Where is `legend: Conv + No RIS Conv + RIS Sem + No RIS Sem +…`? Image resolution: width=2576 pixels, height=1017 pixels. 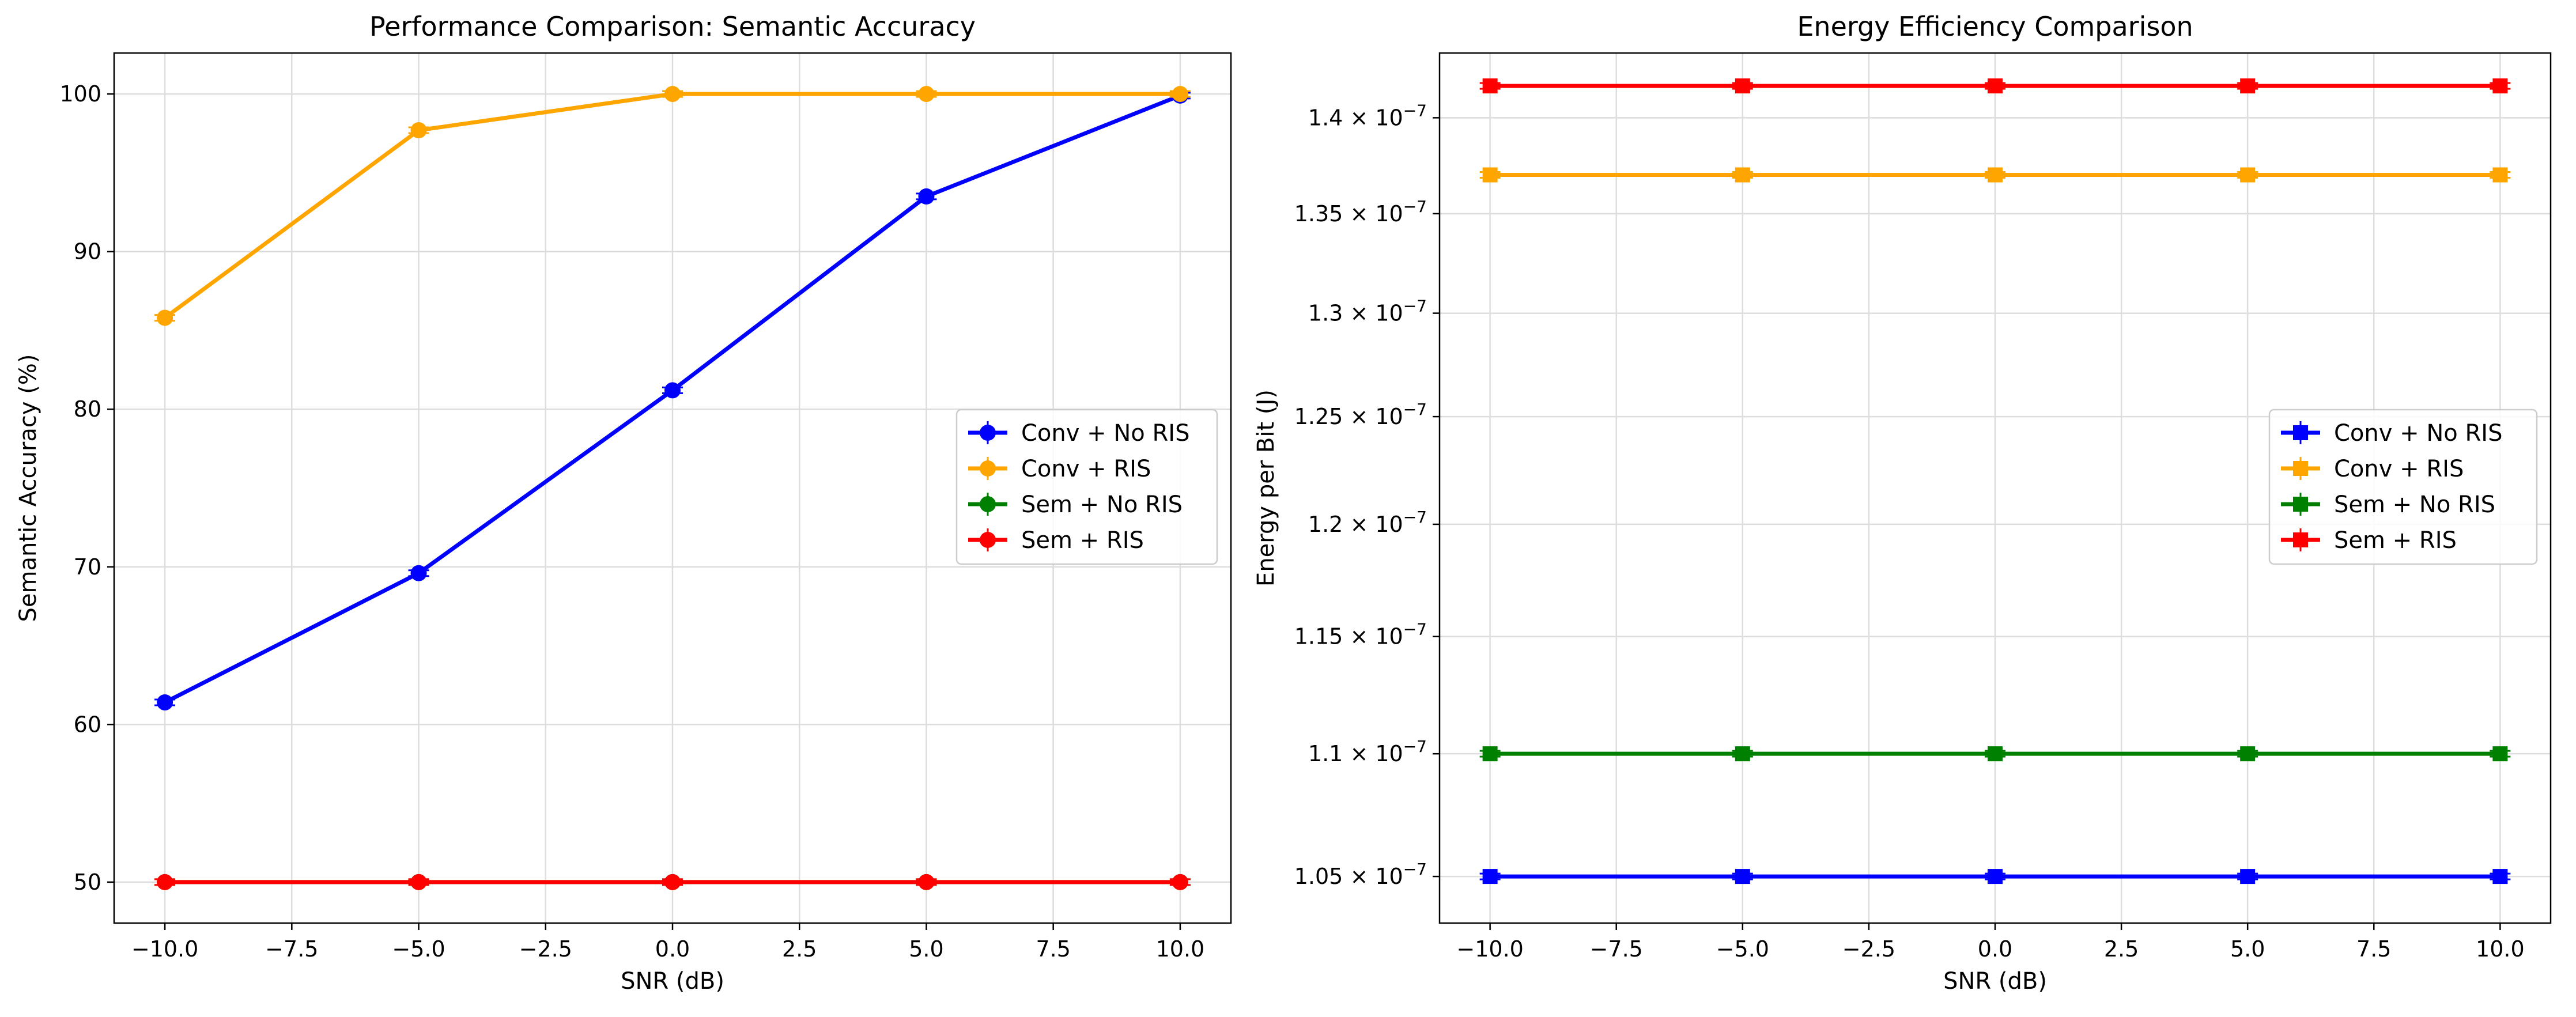
legend: Conv + No RIS Conv + RIS Sem + No RIS Sem +… is located at coordinates (2403, 487).